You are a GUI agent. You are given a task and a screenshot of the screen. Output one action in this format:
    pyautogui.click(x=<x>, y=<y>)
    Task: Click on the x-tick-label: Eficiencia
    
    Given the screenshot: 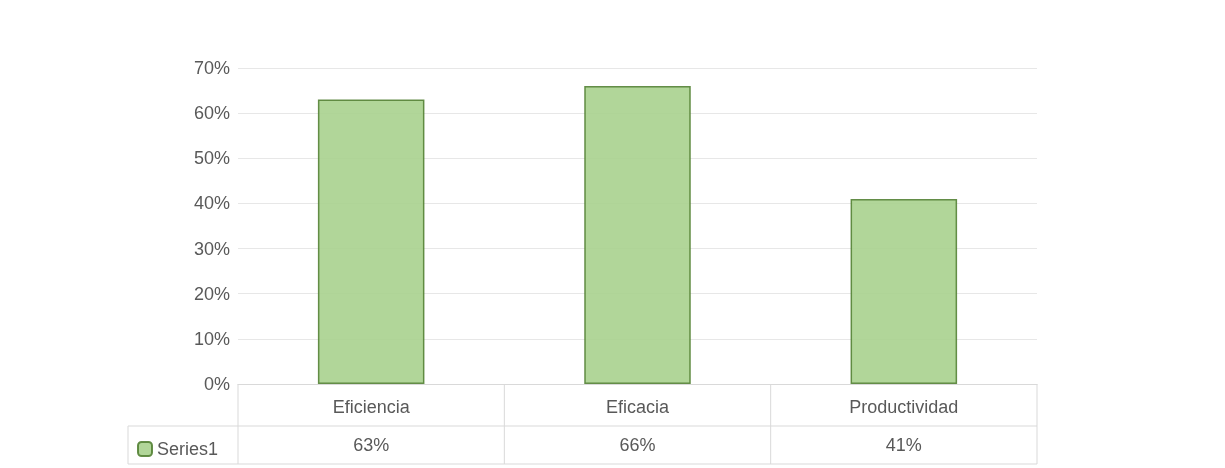 What is the action you would take?
    pyautogui.click(x=371, y=407)
    